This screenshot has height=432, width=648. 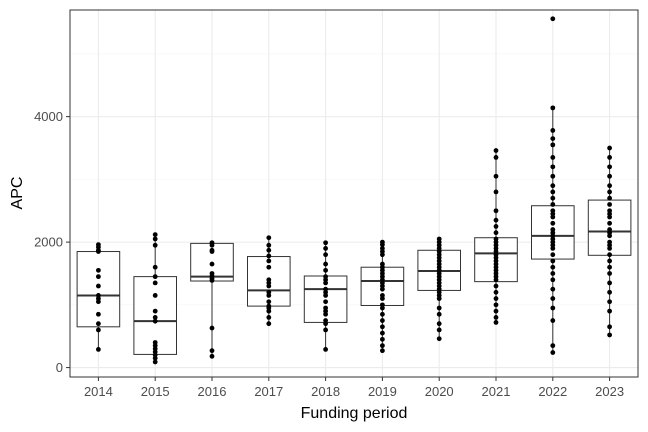 What do you see at coordinates (354, 413) in the screenshot?
I see `x-axis-title: Funding period` at bounding box center [354, 413].